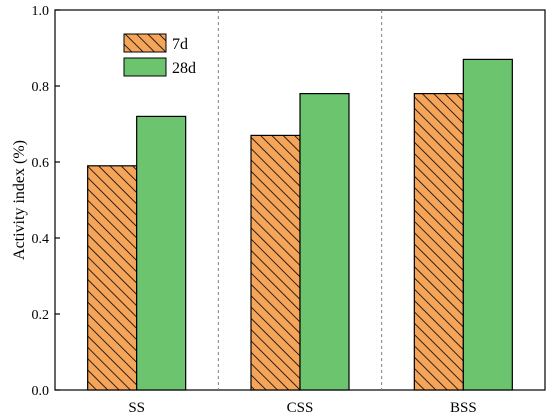 Image resolution: width=550 pixels, height=419 pixels. I want to click on y-tick-label: 1.0, so click(41, 11).